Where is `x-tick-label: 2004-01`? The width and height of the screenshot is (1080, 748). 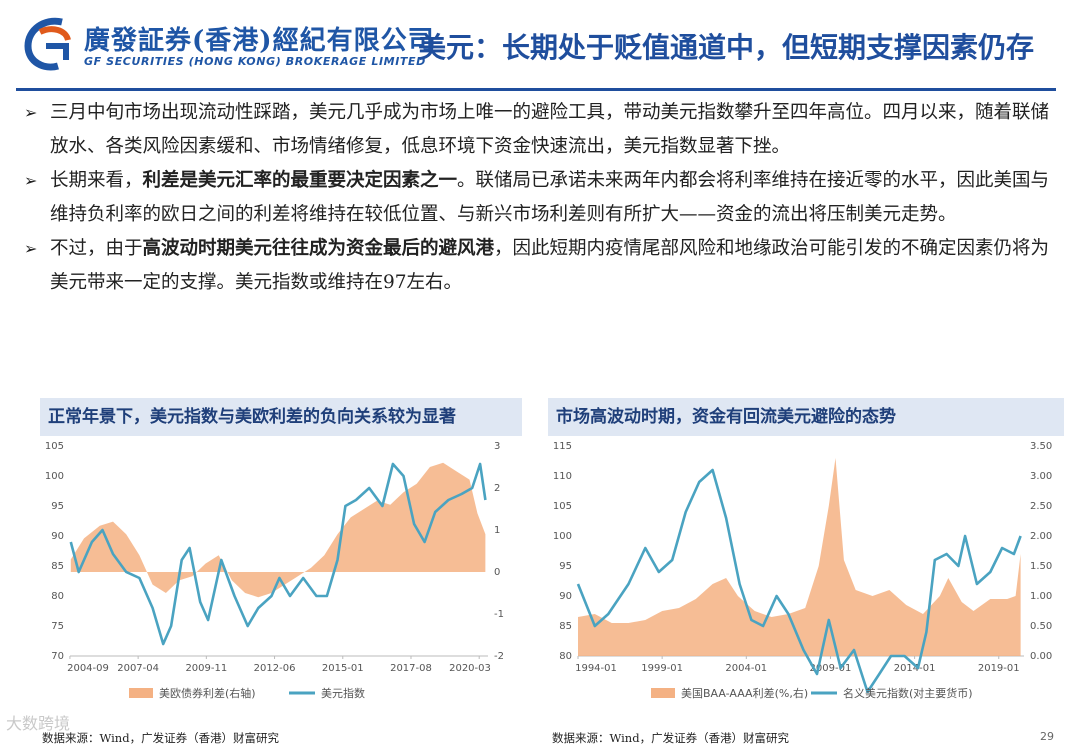 x-tick-label: 2004-01 is located at coordinates (746, 668).